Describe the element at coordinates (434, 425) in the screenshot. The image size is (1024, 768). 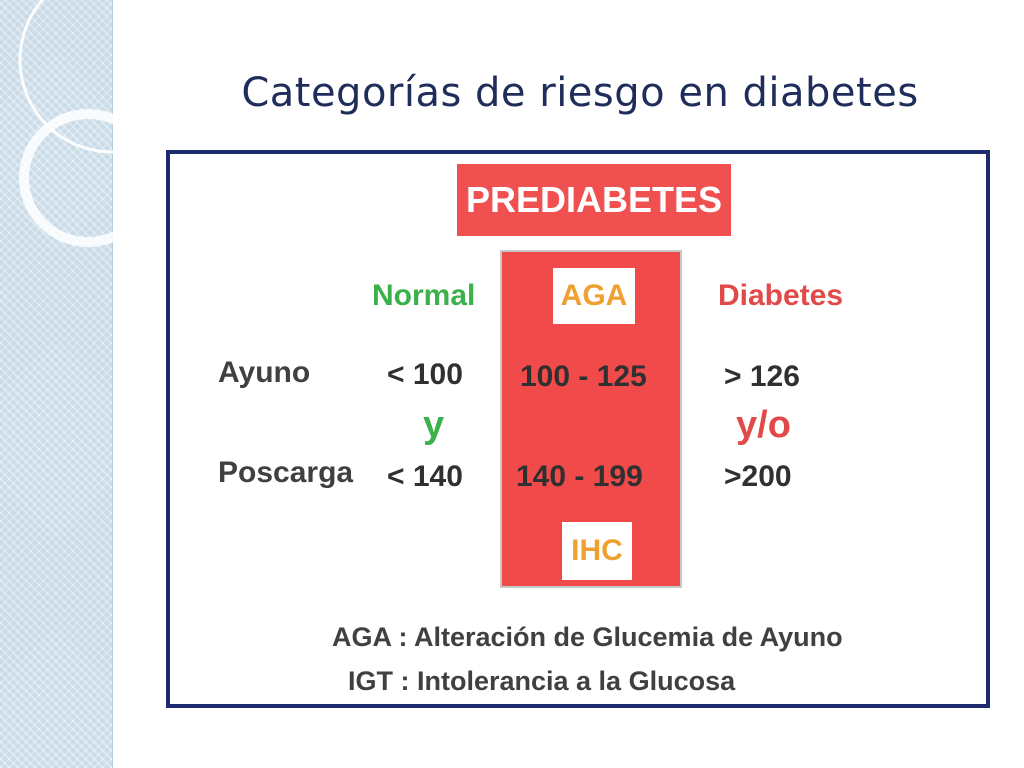
I see `normal-connector: y` at that location.